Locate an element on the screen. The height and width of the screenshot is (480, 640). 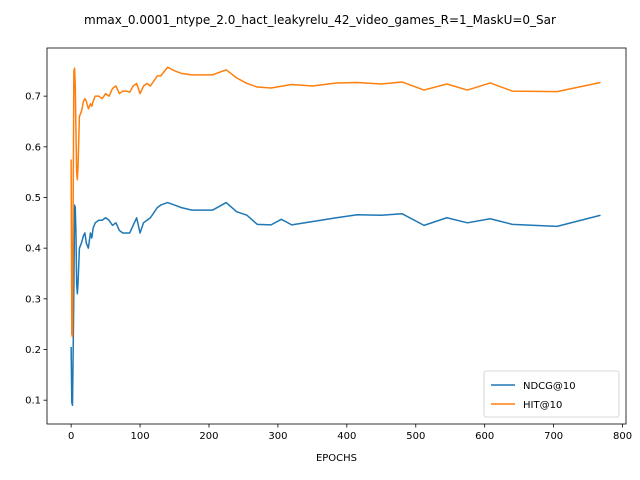
x-tick-label: 100 is located at coordinates (140, 436).